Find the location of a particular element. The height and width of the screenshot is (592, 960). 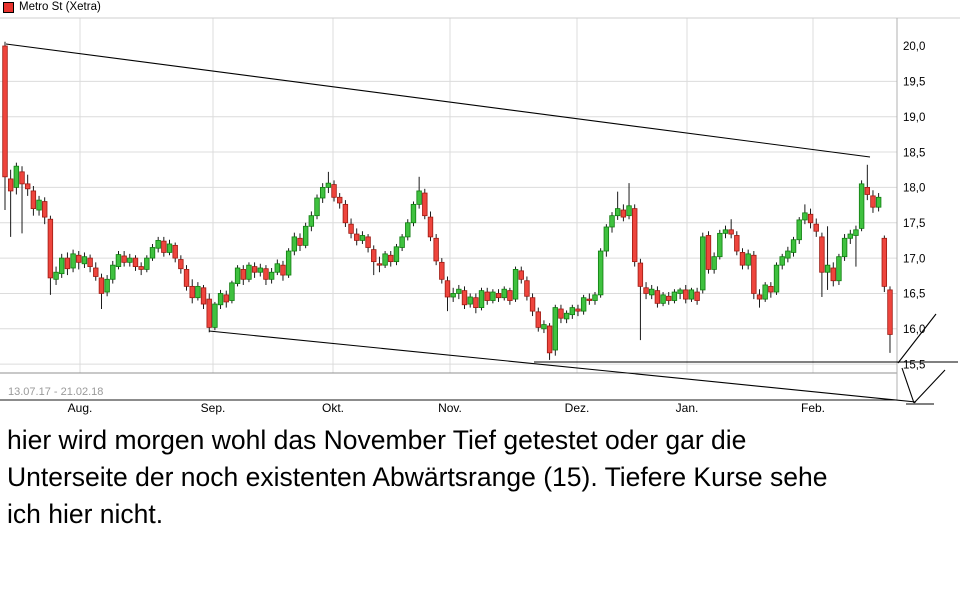

lower-trendline is located at coordinates (562, 366).